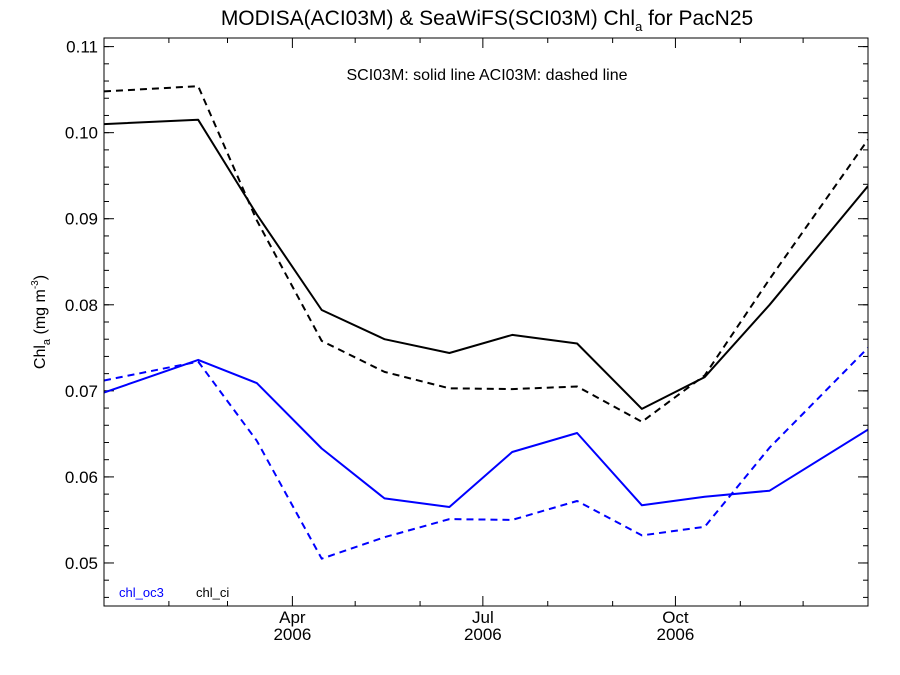  I want to click on x-tick-month-label: Apr, so click(292, 617).